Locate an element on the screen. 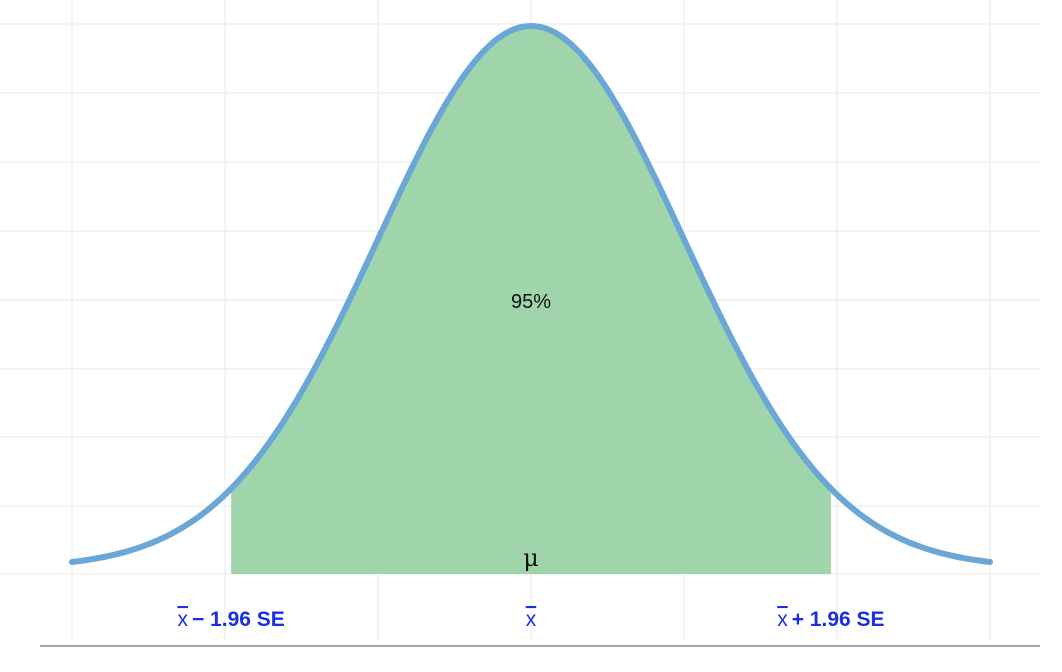  shaded-percentage-label: 95% is located at coordinates (531, 302).